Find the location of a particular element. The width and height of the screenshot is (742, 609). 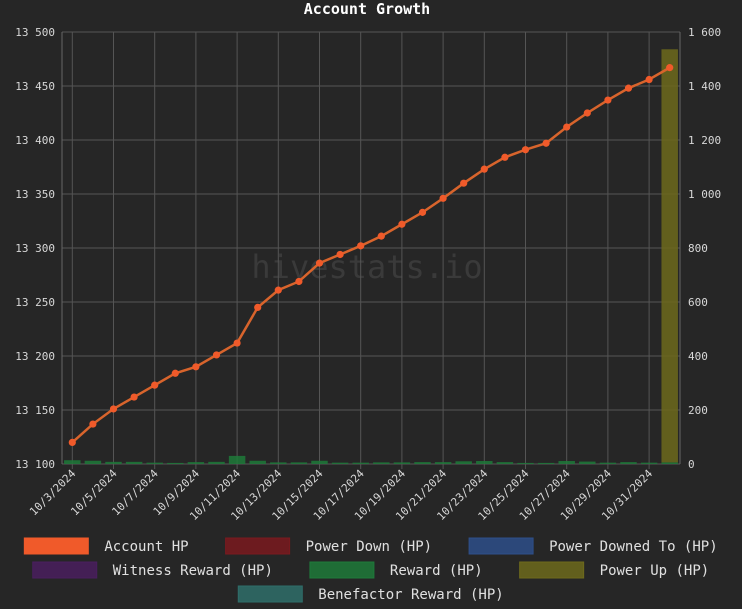

legend-label-power-down-hp: Power Down (HP) is located at coordinates (369, 547).